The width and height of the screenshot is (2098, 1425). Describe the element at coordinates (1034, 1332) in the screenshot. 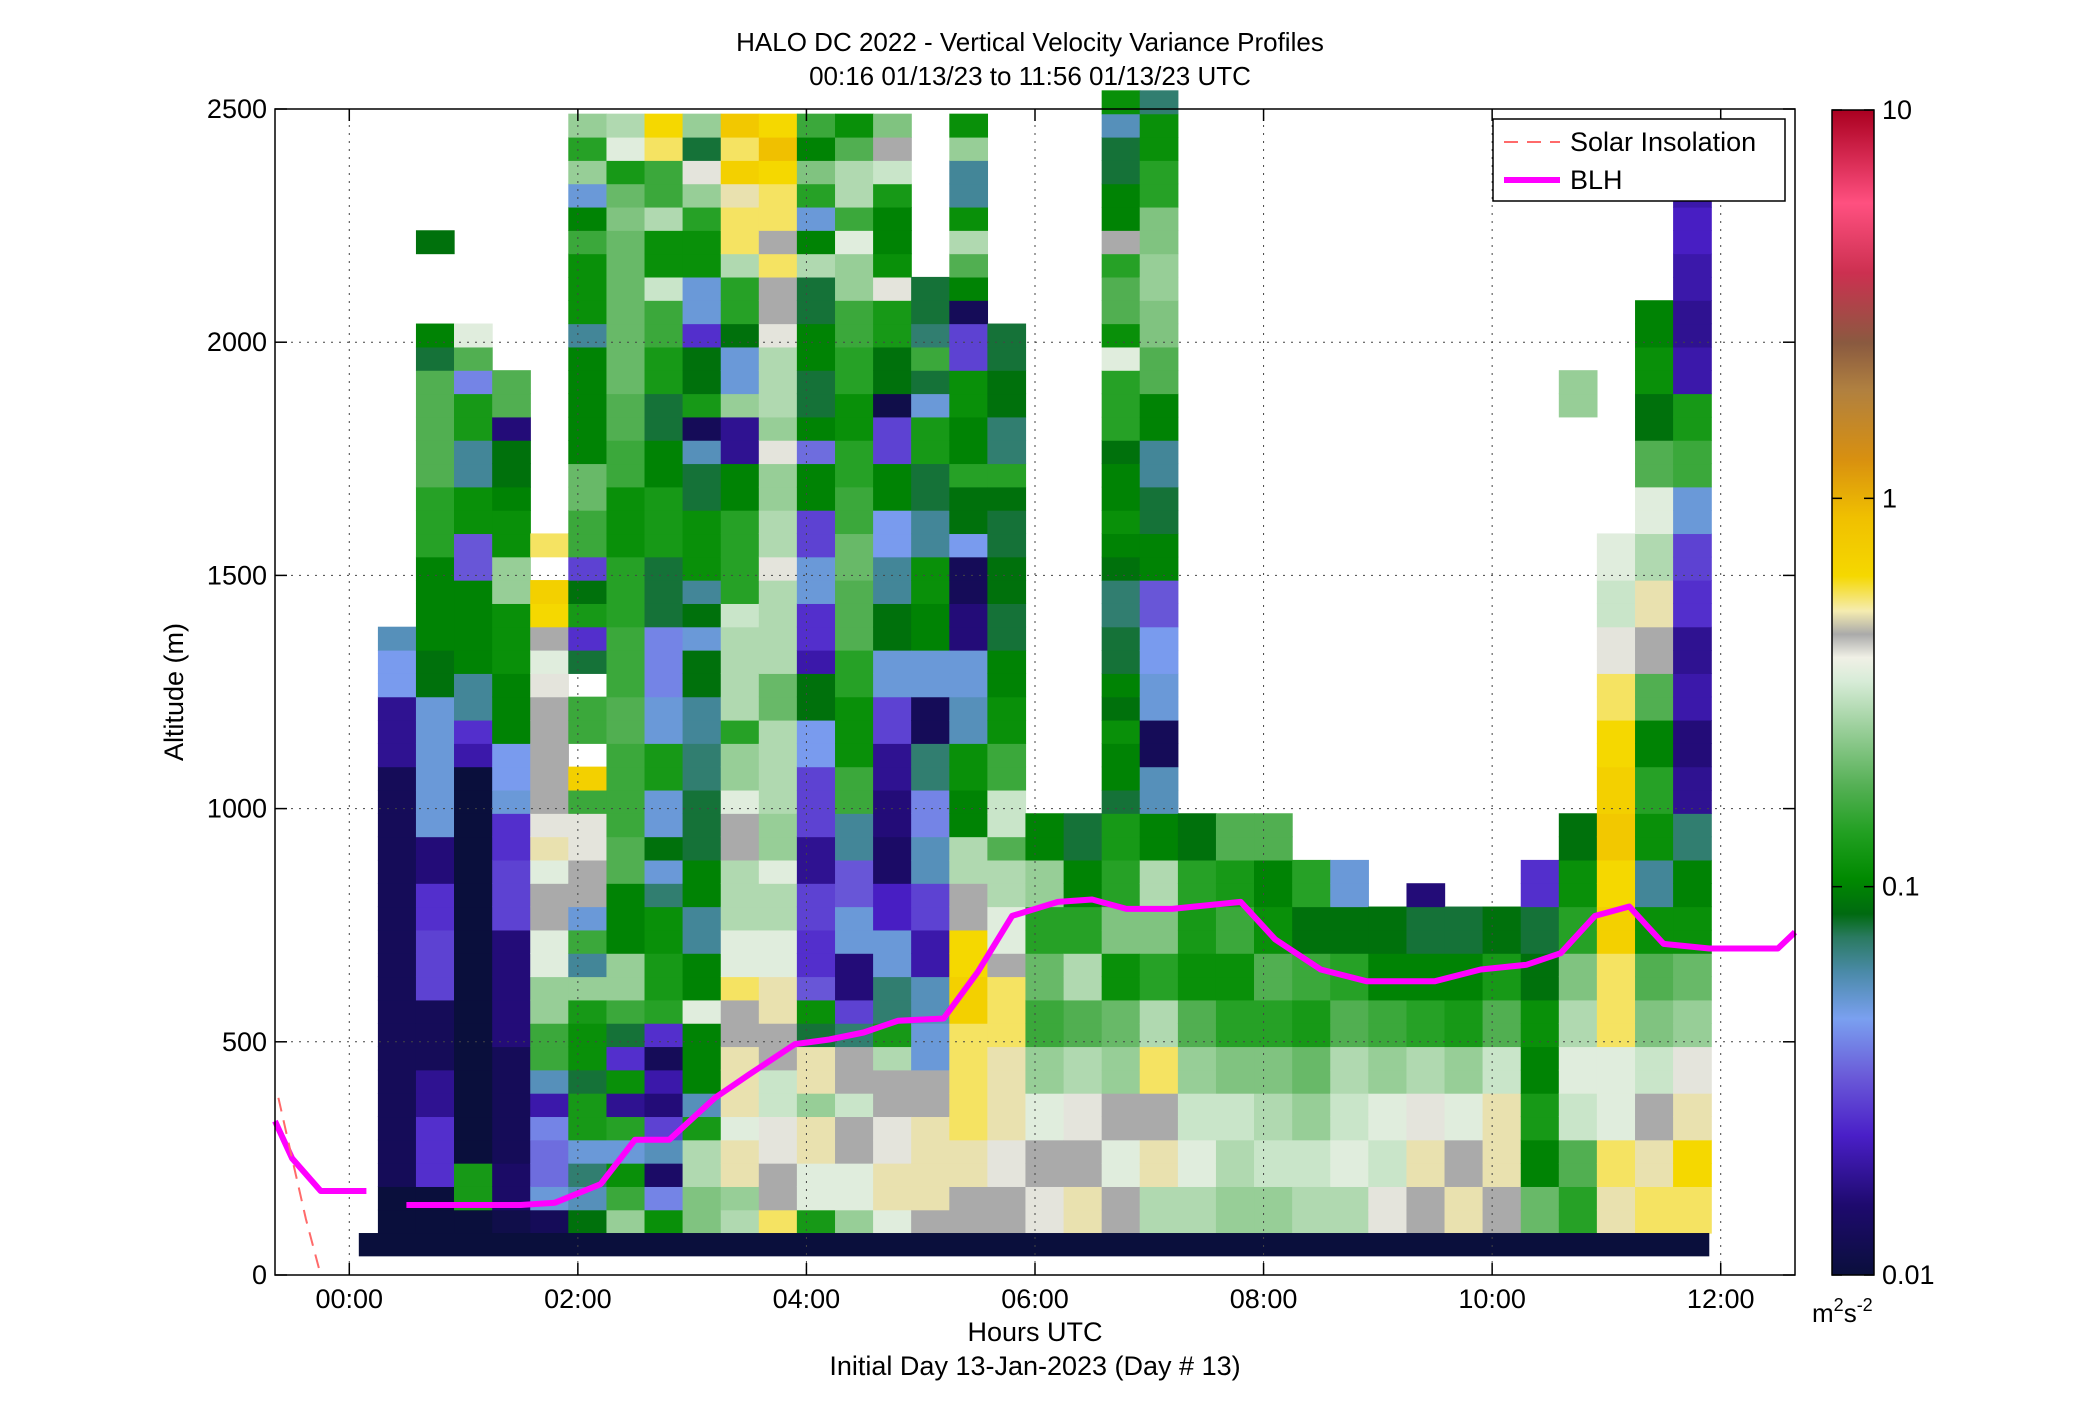

I see `x-axis-label: Hours UTC` at that location.